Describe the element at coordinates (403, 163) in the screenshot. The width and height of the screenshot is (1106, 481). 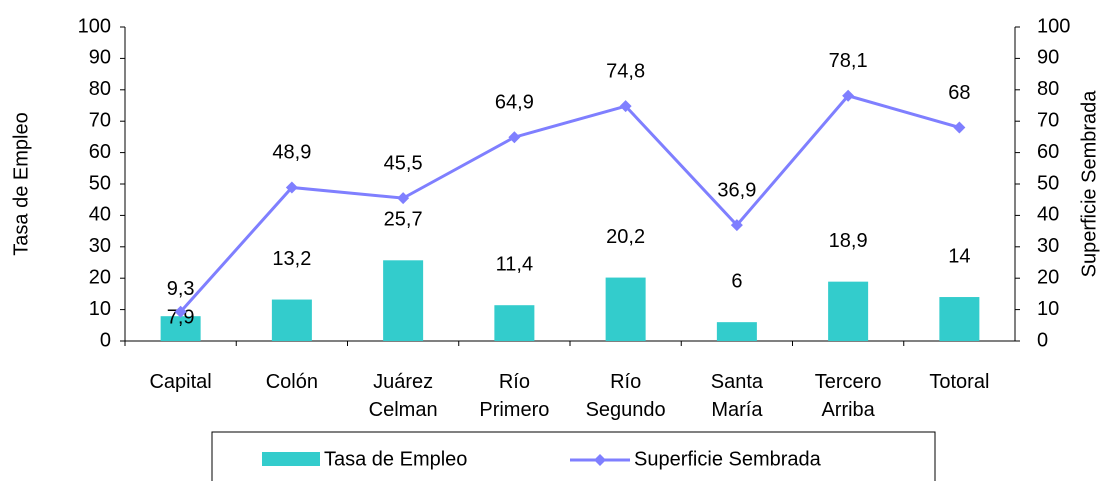
I see `line-value-label: 45,5` at that location.